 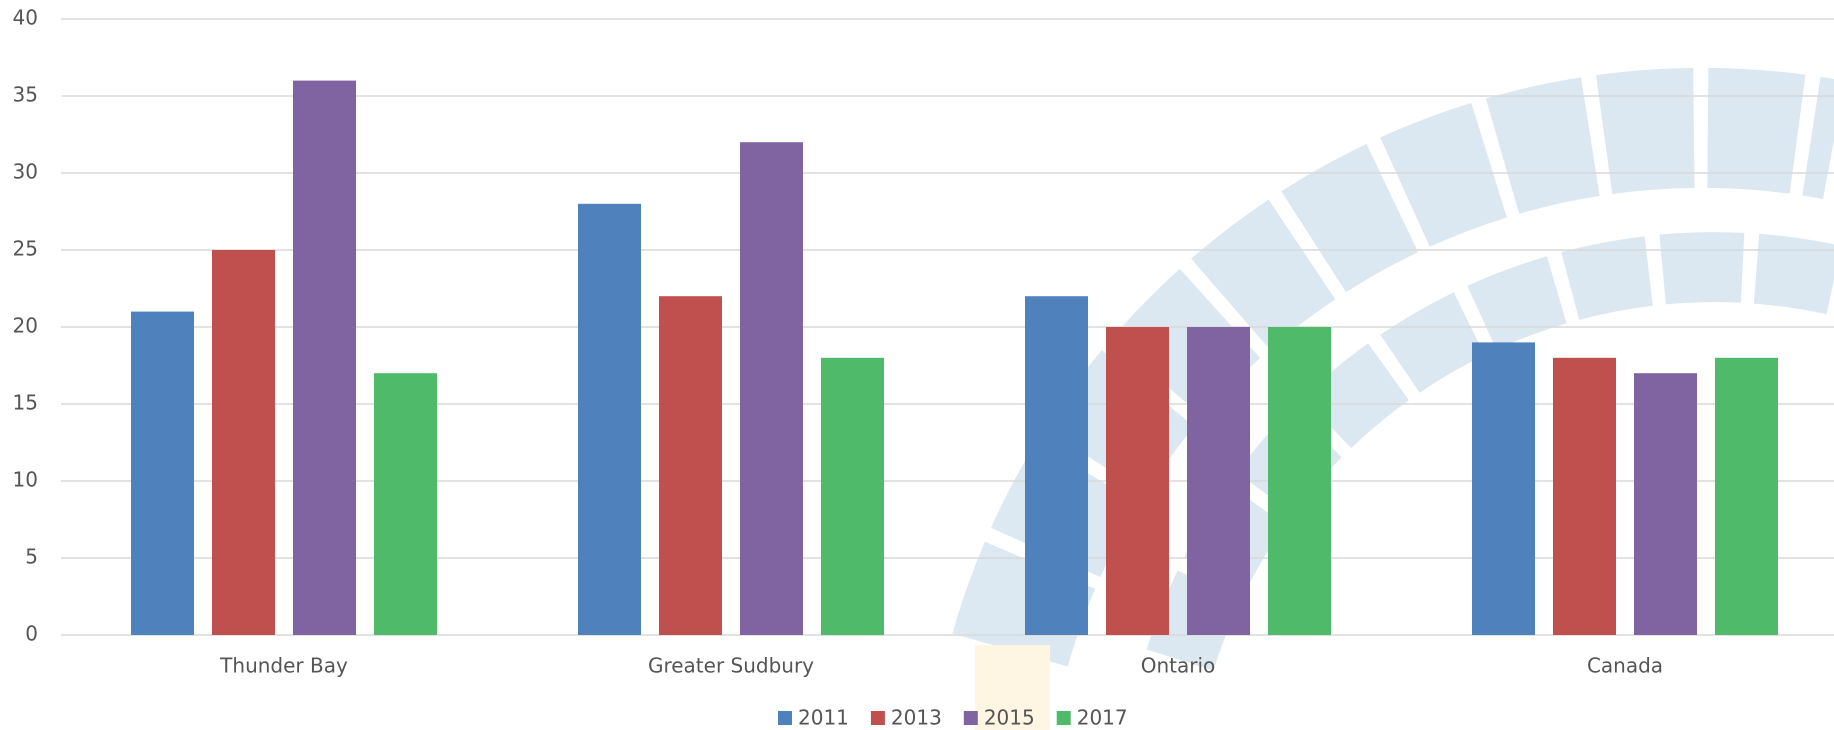 I want to click on legend-label: 2011, so click(x=823, y=718).